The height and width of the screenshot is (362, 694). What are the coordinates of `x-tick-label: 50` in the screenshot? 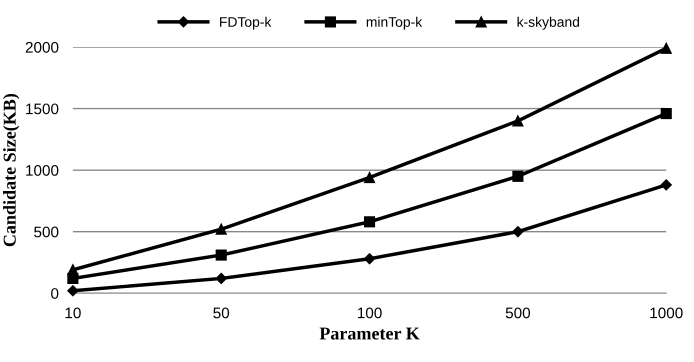 It's located at (221, 313).